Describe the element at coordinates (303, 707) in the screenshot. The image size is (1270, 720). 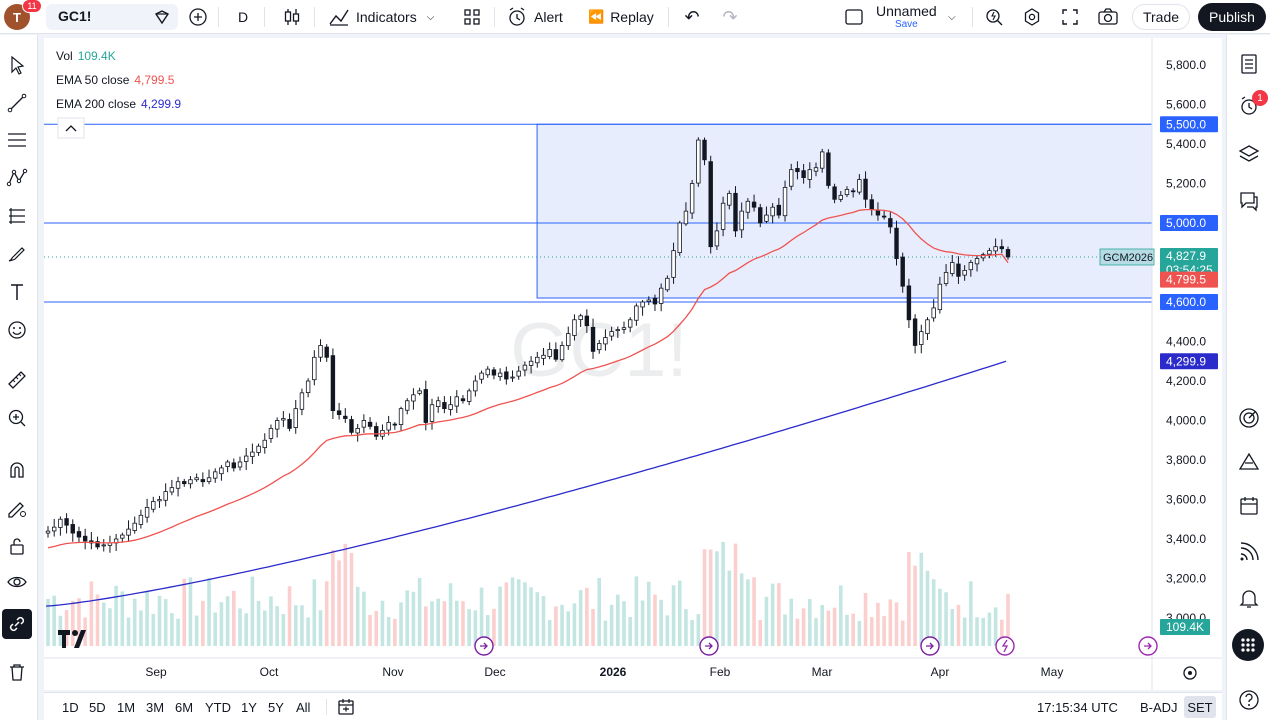
I see `range-all: All` at that location.